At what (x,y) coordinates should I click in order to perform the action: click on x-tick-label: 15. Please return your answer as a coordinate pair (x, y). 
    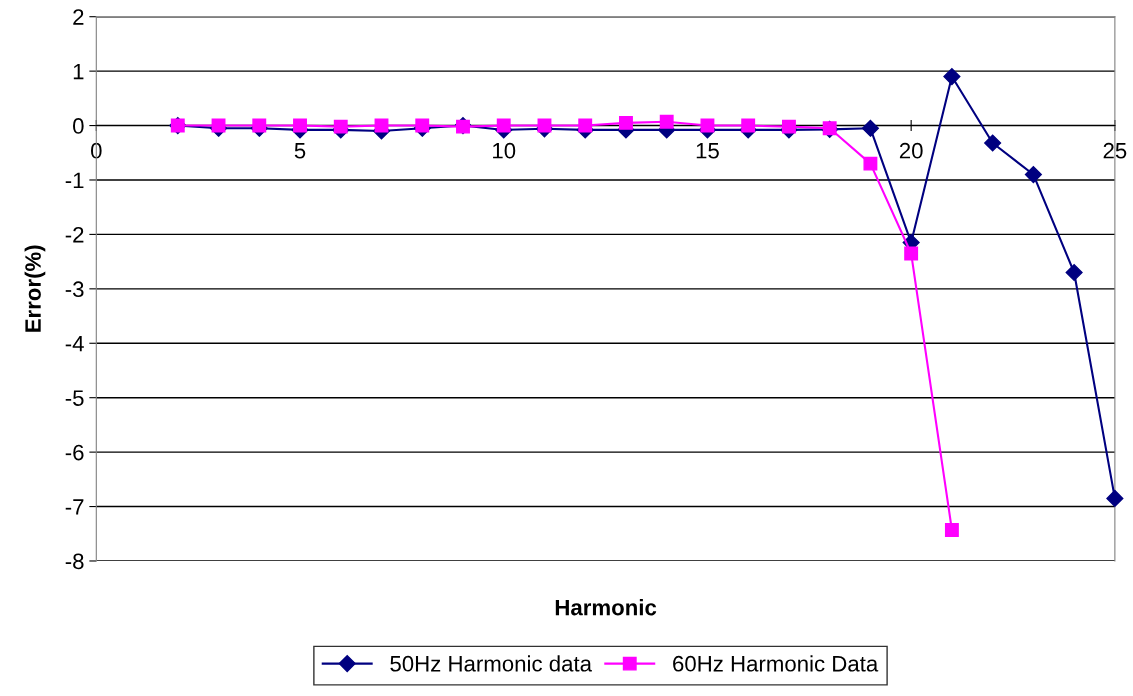
    Looking at the image, I should click on (707, 151).